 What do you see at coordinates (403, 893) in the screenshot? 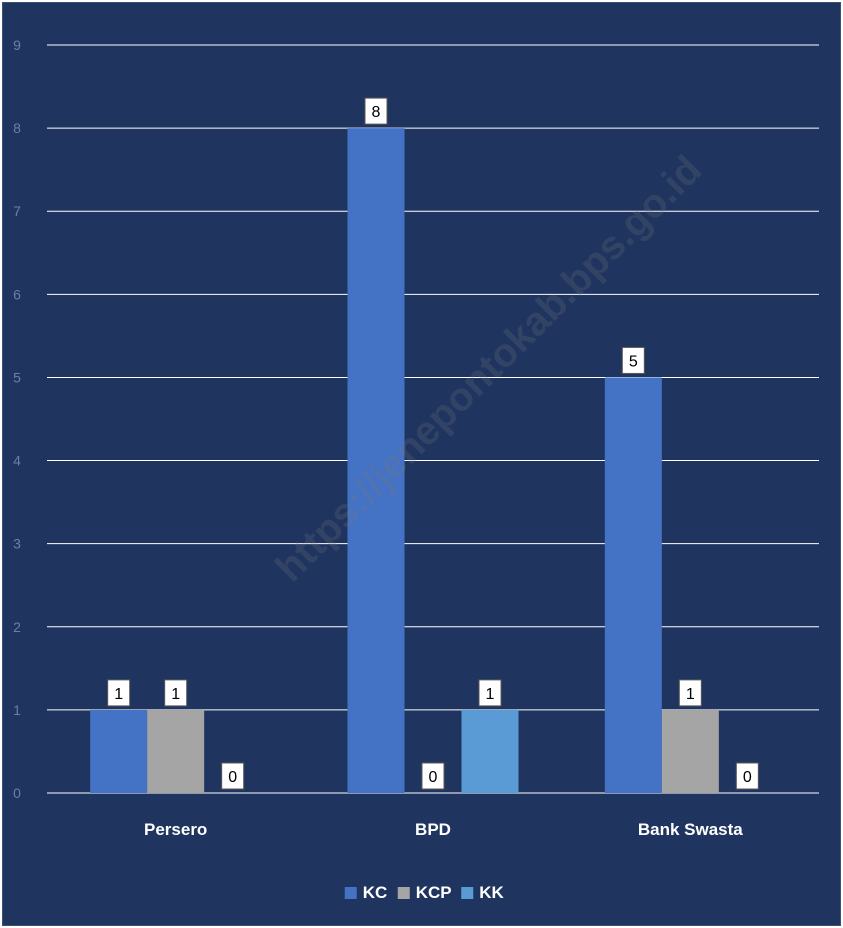
I see `legend-swatch-kcp` at bounding box center [403, 893].